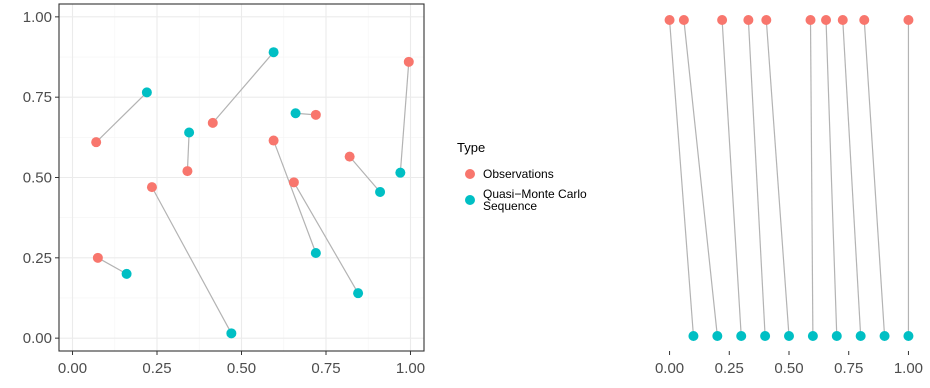  I want to click on legend-label-line: Quasi−Monte Carlo, so click(535, 194).